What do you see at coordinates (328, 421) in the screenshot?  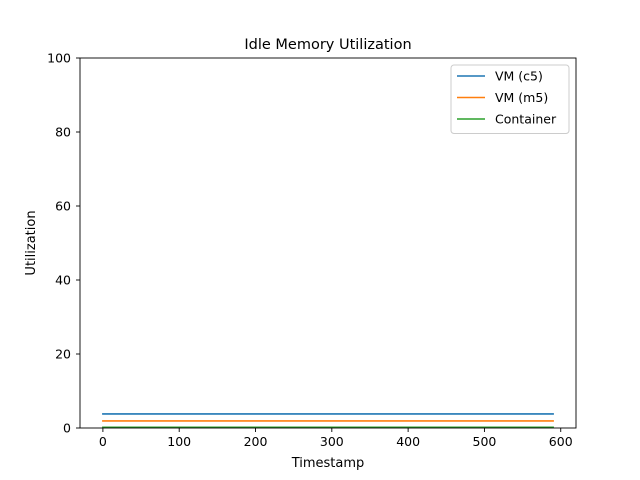 I see `series-layer` at bounding box center [328, 421].